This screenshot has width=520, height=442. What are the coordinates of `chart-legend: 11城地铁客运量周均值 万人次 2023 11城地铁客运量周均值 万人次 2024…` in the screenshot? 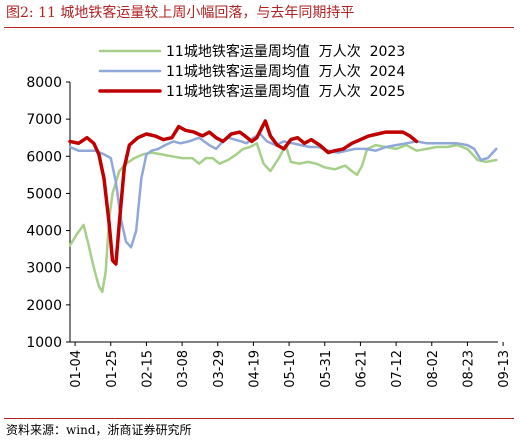 It's located at (251, 71).